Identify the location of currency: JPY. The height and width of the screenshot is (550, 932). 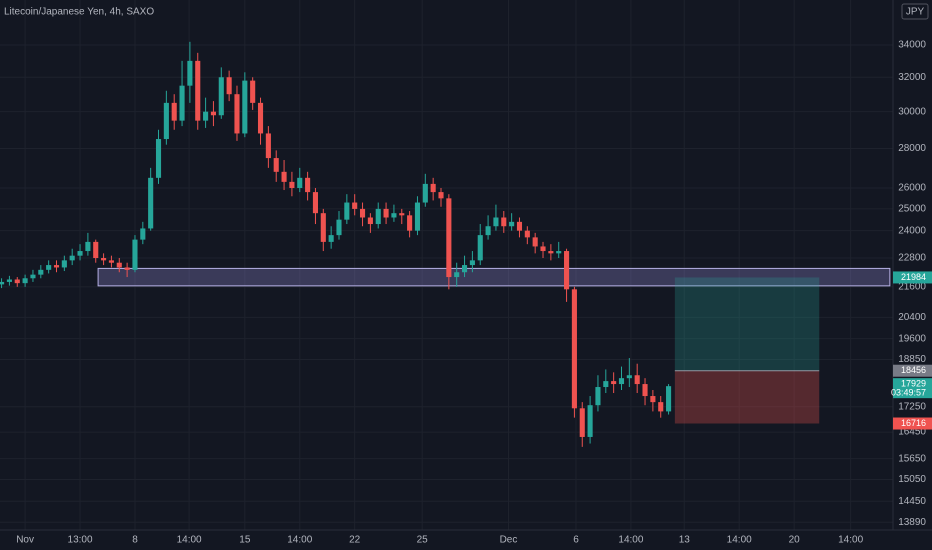
(915, 12).